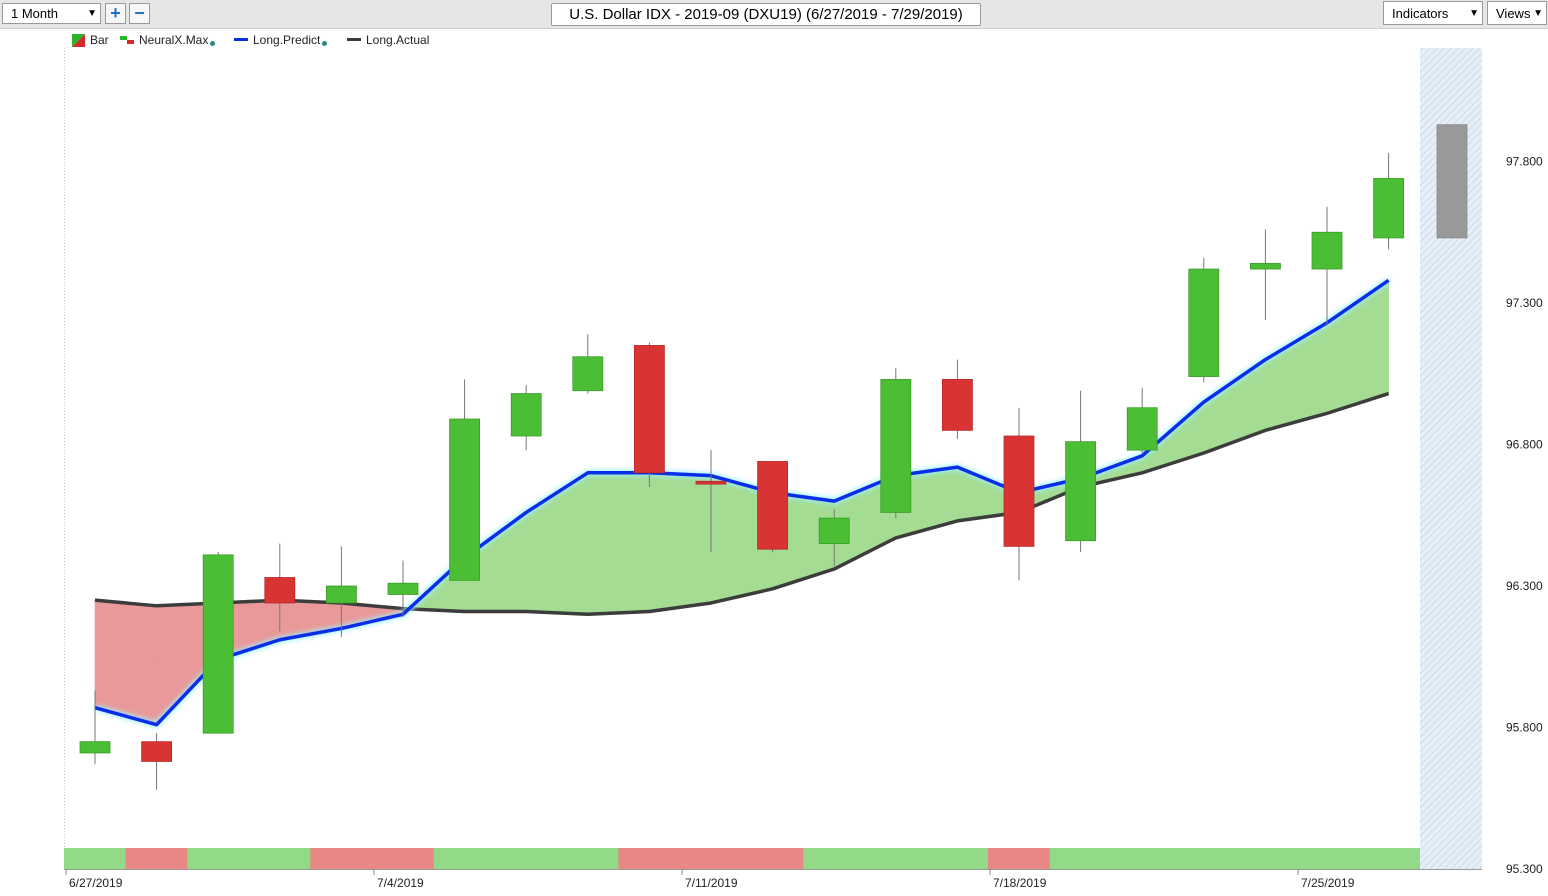  What do you see at coordinates (1020, 883) in the screenshot?
I see `x-tick-label: 7/18/2019` at bounding box center [1020, 883].